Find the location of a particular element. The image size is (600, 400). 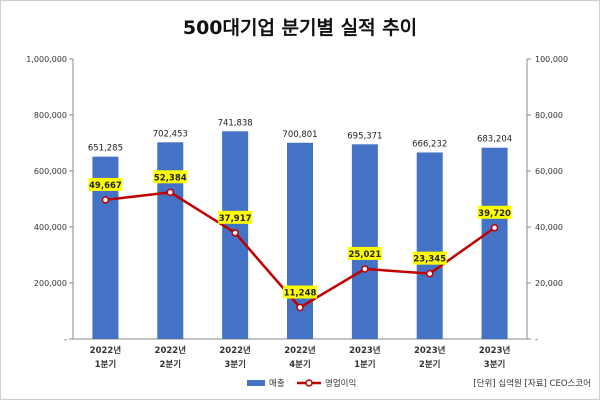

legend-bar-swatch is located at coordinates (256, 383).